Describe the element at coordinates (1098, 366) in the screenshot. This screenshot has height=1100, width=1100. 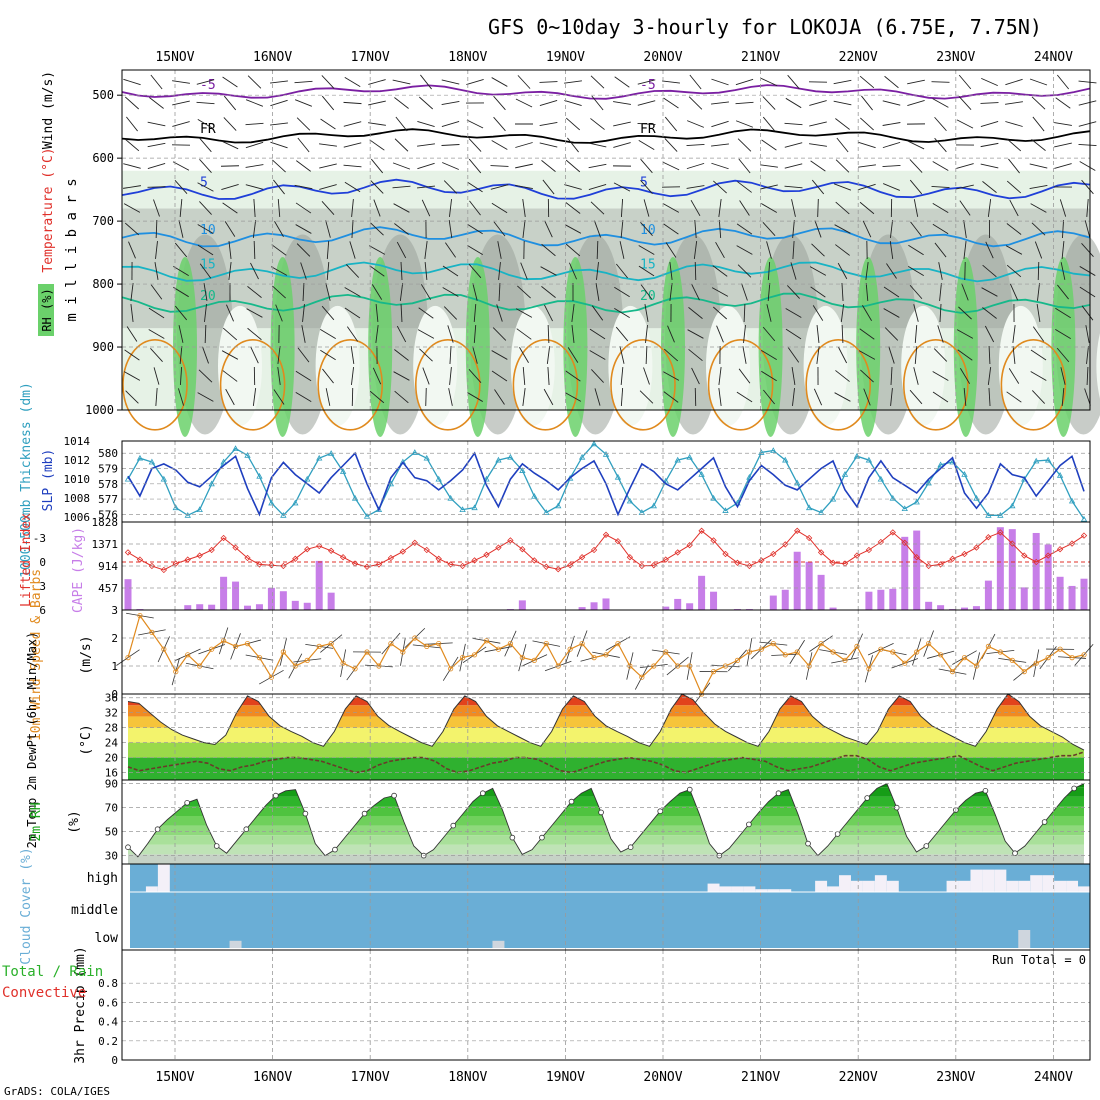
I see `rh-plume-light` at that location.